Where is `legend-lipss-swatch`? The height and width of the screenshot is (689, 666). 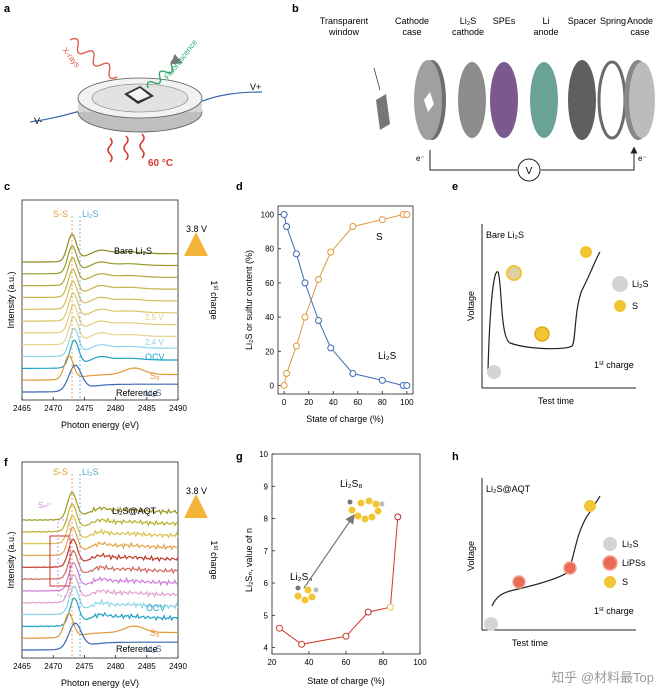 legend-lipss-swatch is located at coordinates (610, 563).